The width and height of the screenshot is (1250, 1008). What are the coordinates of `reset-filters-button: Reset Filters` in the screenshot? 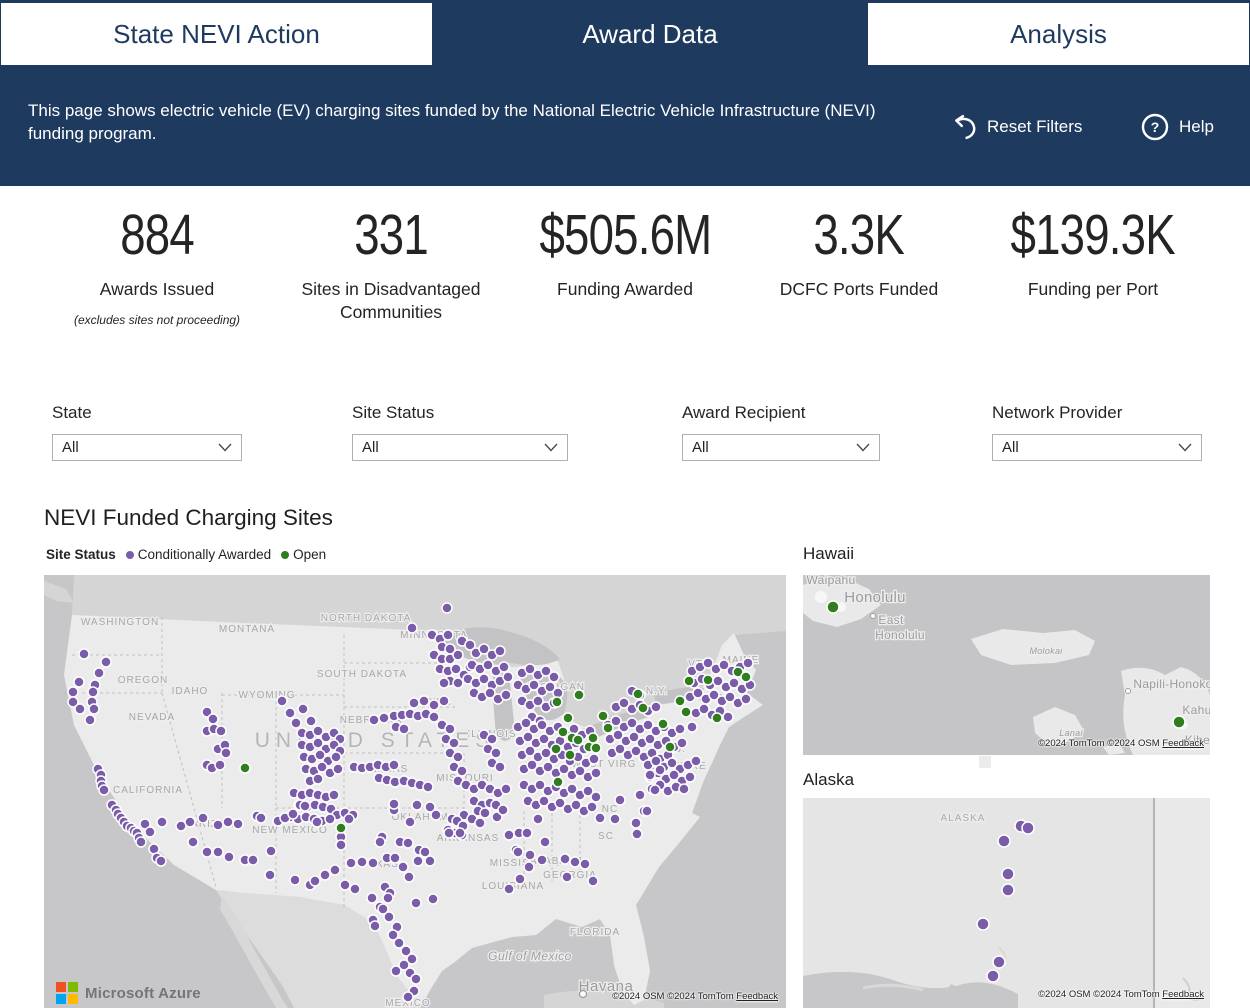 It's located at (1017, 127).